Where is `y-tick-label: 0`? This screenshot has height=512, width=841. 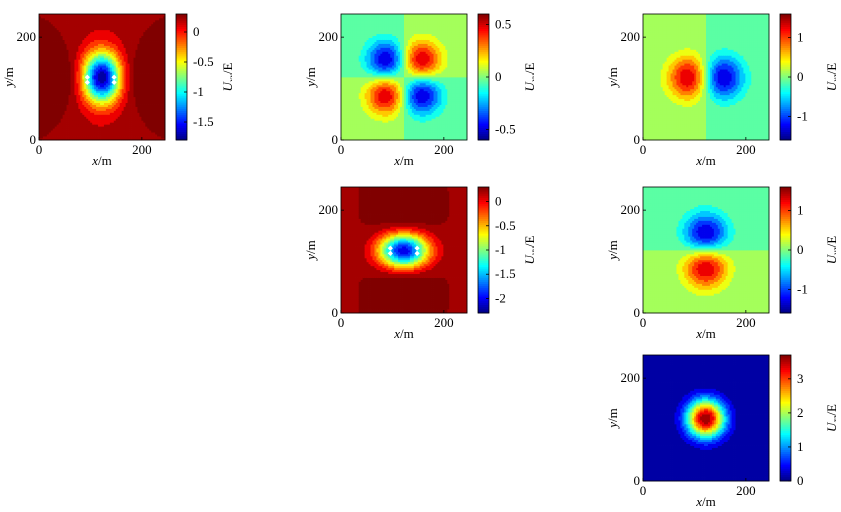 y-tick-label: 0 is located at coordinates (33, 139).